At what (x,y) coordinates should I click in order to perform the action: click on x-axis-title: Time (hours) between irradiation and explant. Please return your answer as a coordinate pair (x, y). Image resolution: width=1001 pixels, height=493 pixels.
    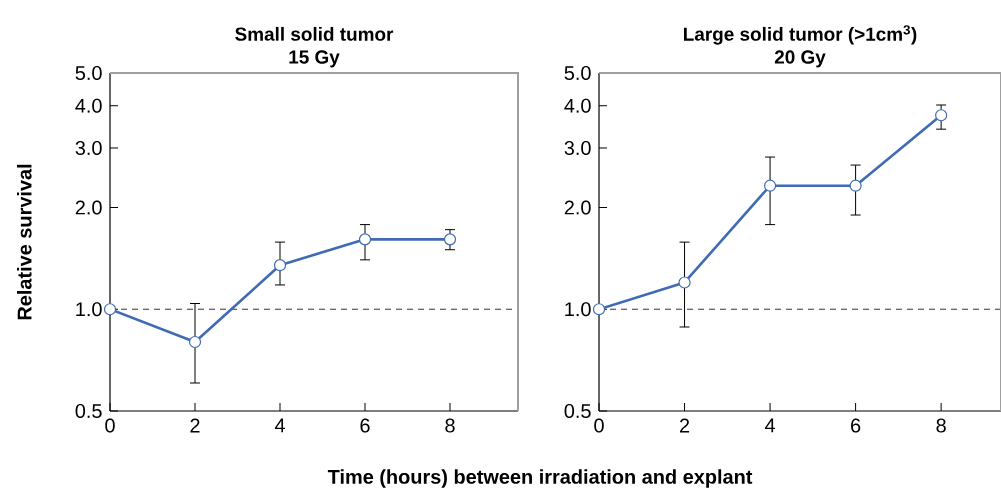
    Looking at the image, I should click on (540, 478).